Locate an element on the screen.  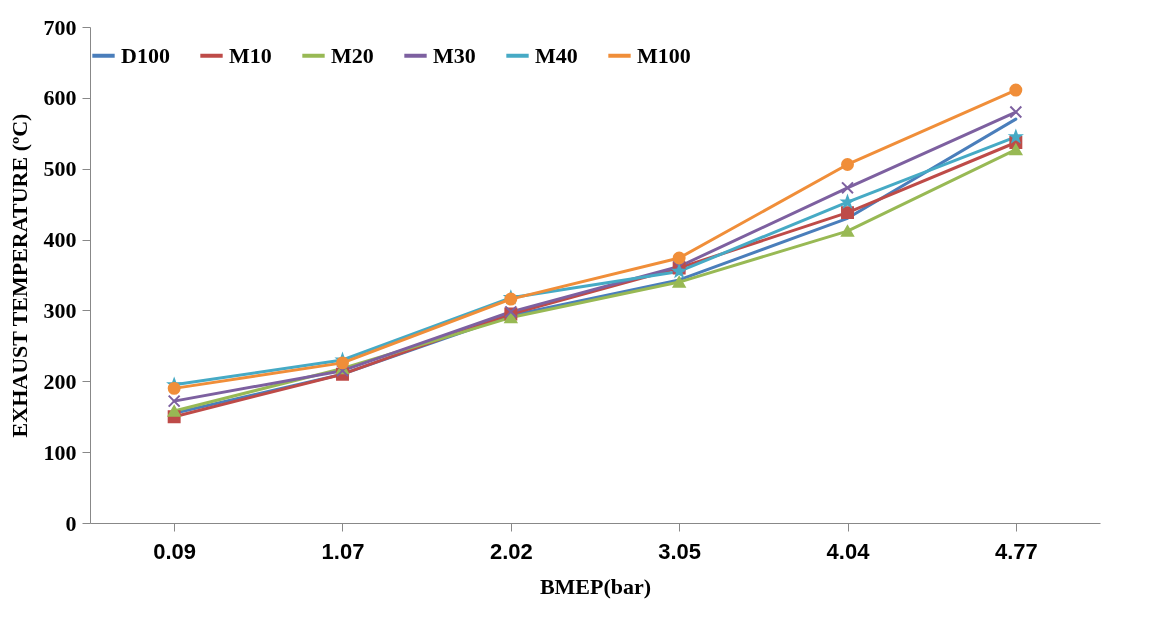
y-tick-label: 500 is located at coordinates (60, 169).